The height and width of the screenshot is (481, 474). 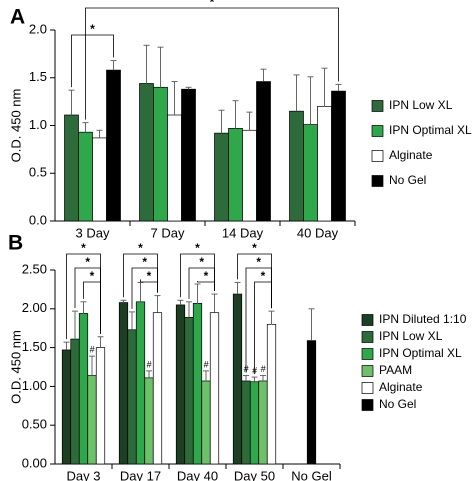 What do you see at coordinates (17, 17) in the screenshot?
I see `panel-label: A` at bounding box center [17, 17].